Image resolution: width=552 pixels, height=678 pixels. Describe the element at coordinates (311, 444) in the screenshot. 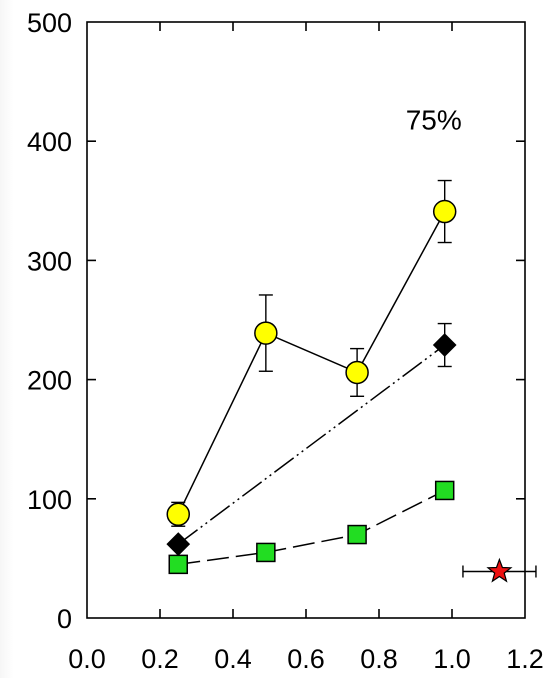

I see `series-diamond-line` at that location.